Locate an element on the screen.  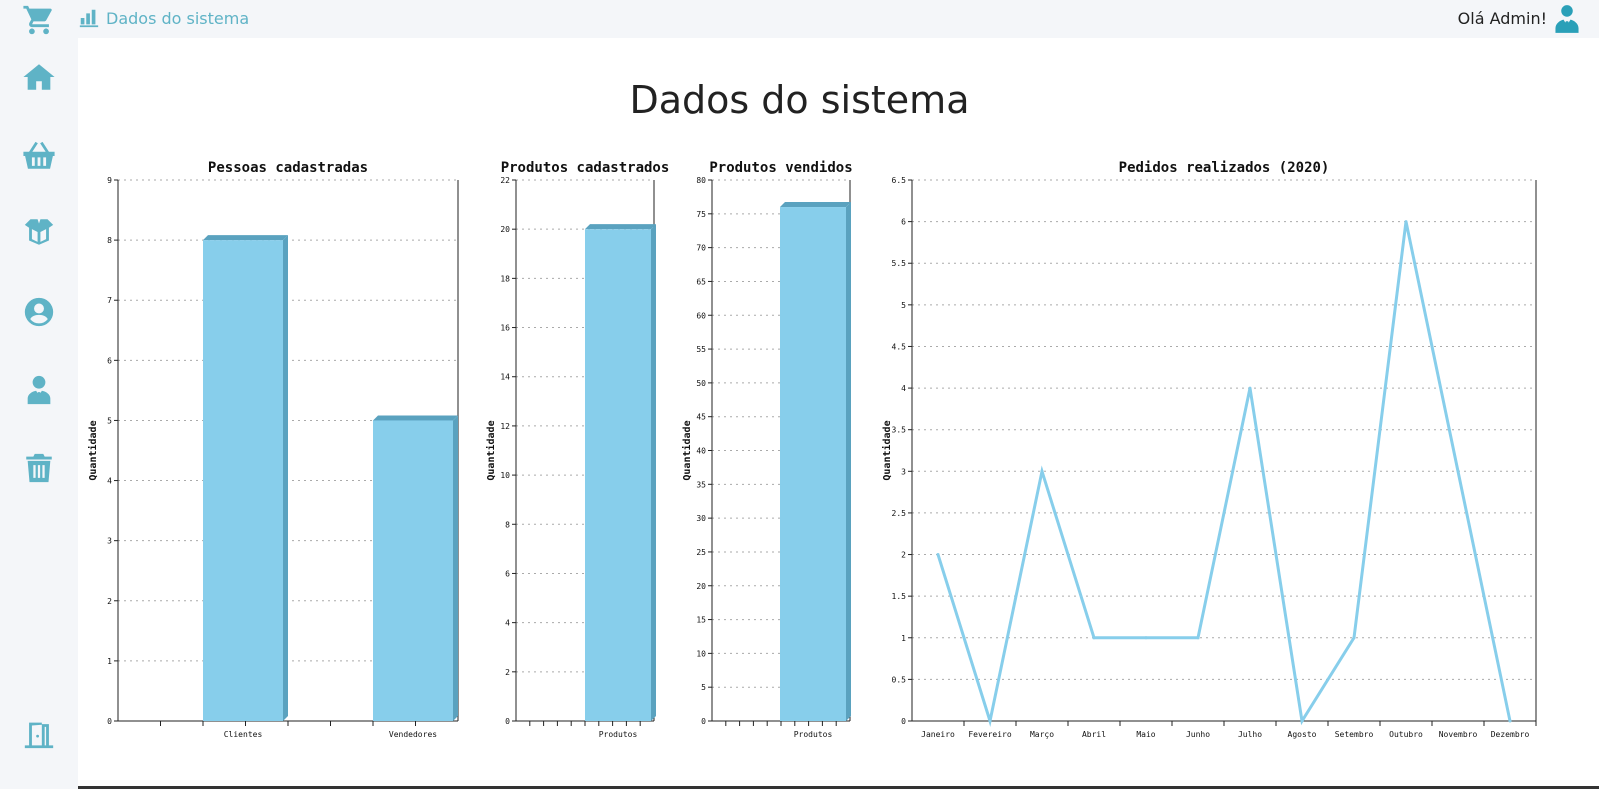
bar-chart-icon is located at coordinates (89, 18).